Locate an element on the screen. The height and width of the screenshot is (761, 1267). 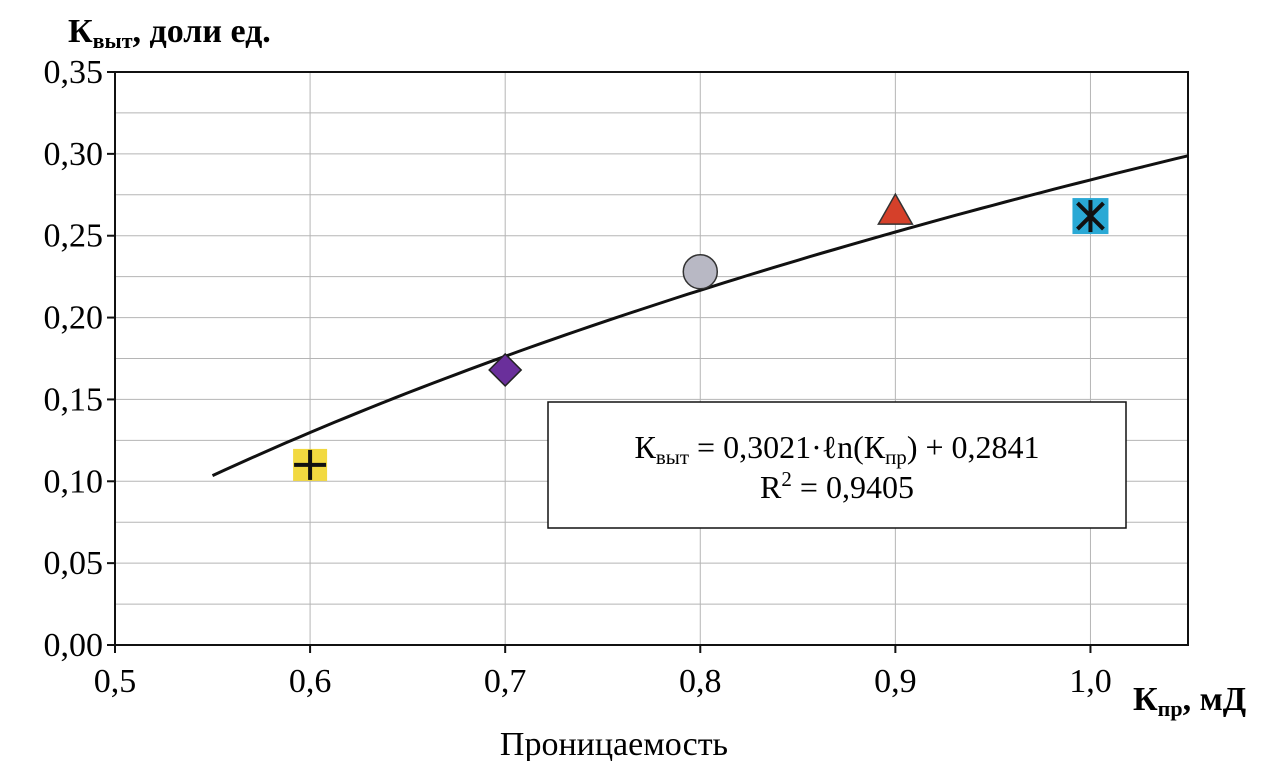
y-tick-label: 0,15 is located at coordinates (74, 399).